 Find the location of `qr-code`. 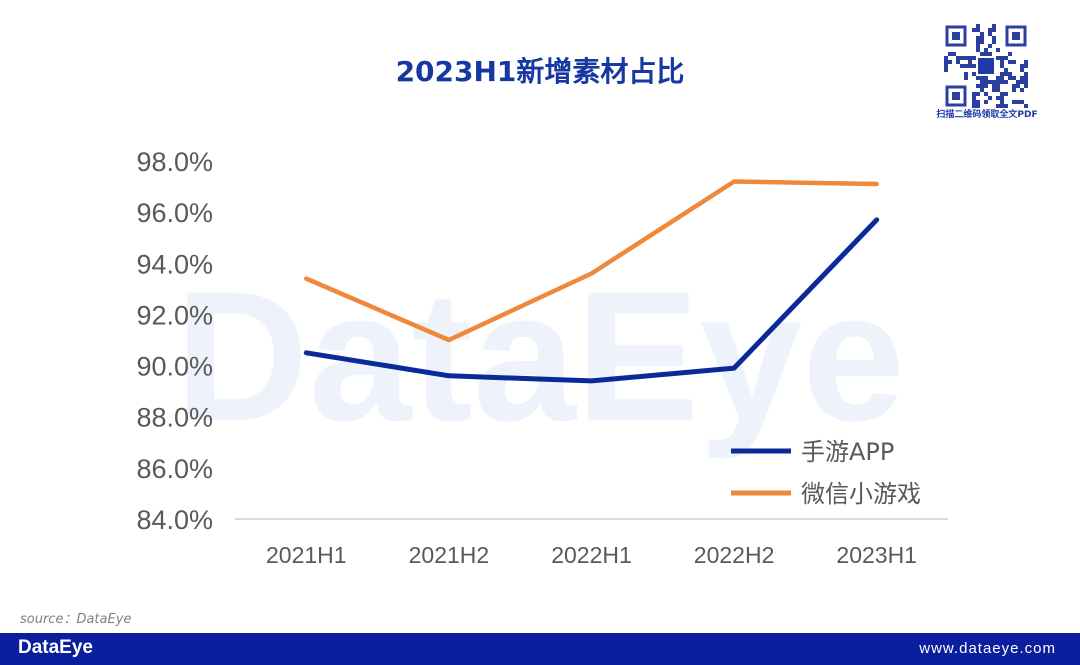

qr-code is located at coordinates (986, 66).